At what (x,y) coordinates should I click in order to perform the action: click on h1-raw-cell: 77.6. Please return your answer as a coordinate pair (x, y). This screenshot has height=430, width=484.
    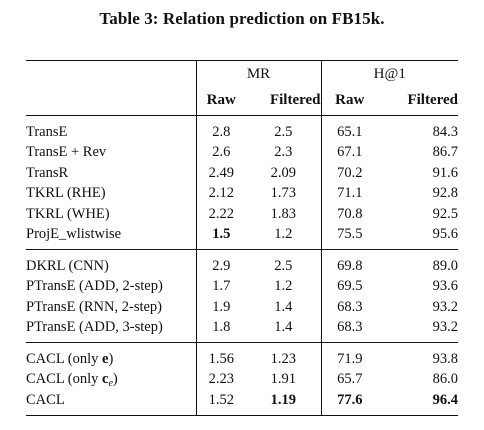
    Looking at the image, I should click on (349, 403).